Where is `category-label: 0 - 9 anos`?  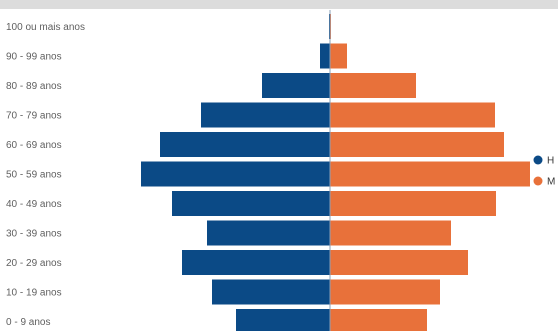
category-label: 0 - 9 anos is located at coordinates (28, 322).